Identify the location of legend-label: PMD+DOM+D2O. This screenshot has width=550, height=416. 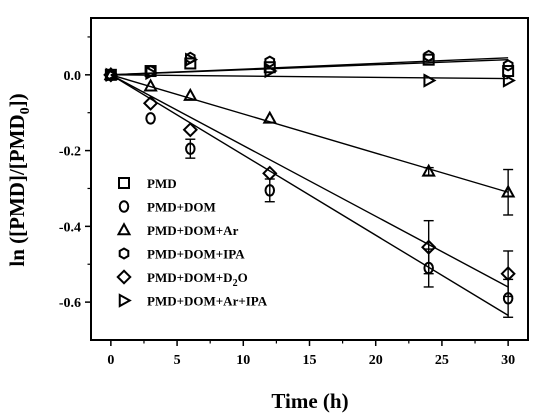
(197, 279).